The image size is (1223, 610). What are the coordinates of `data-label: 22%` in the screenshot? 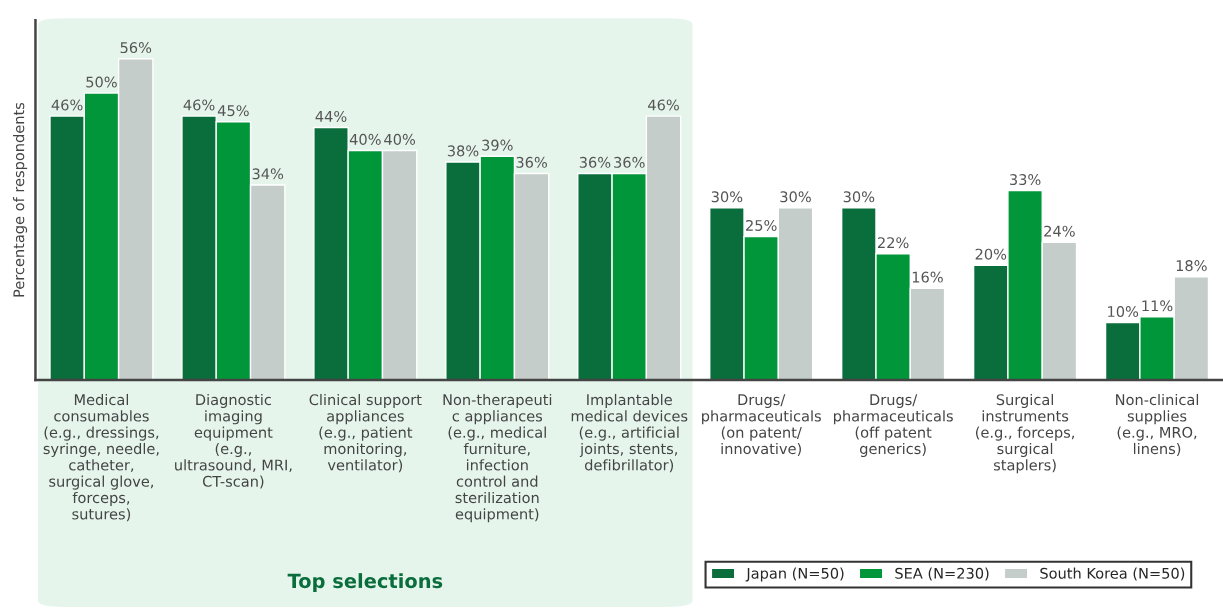 It's located at (893, 243).